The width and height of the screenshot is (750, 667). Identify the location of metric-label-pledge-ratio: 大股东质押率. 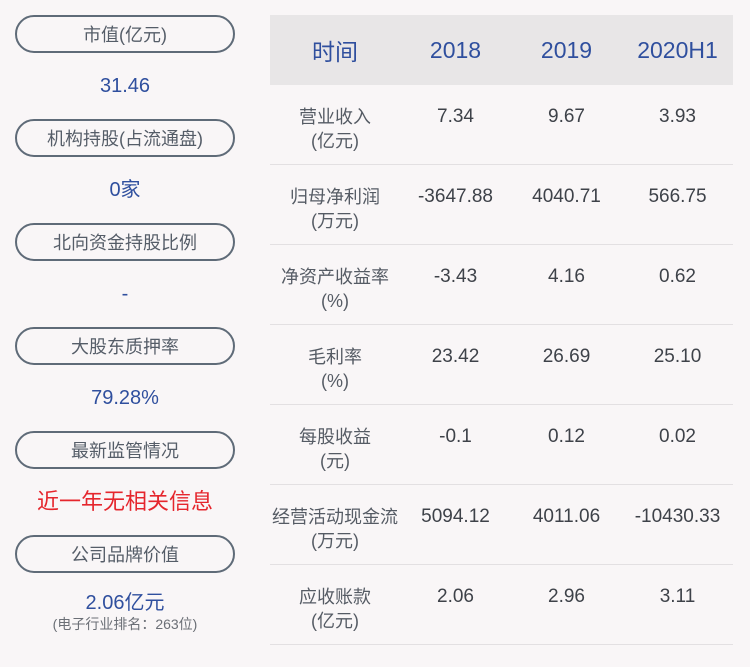
(125, 346).